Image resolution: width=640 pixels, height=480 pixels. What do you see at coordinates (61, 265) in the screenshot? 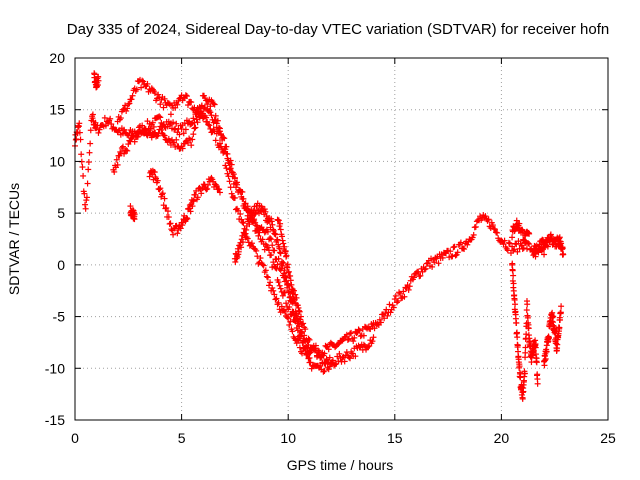
I see `y-tick-label: 0` at bounding box center [61, 265].